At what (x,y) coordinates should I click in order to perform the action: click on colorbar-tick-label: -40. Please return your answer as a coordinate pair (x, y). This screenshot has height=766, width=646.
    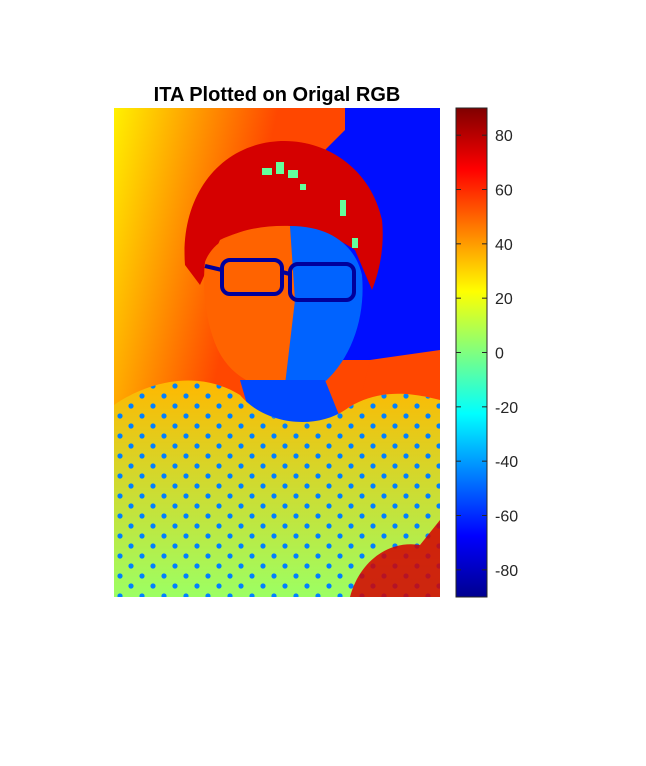
    Looking at the image, I should click on (506, 462).